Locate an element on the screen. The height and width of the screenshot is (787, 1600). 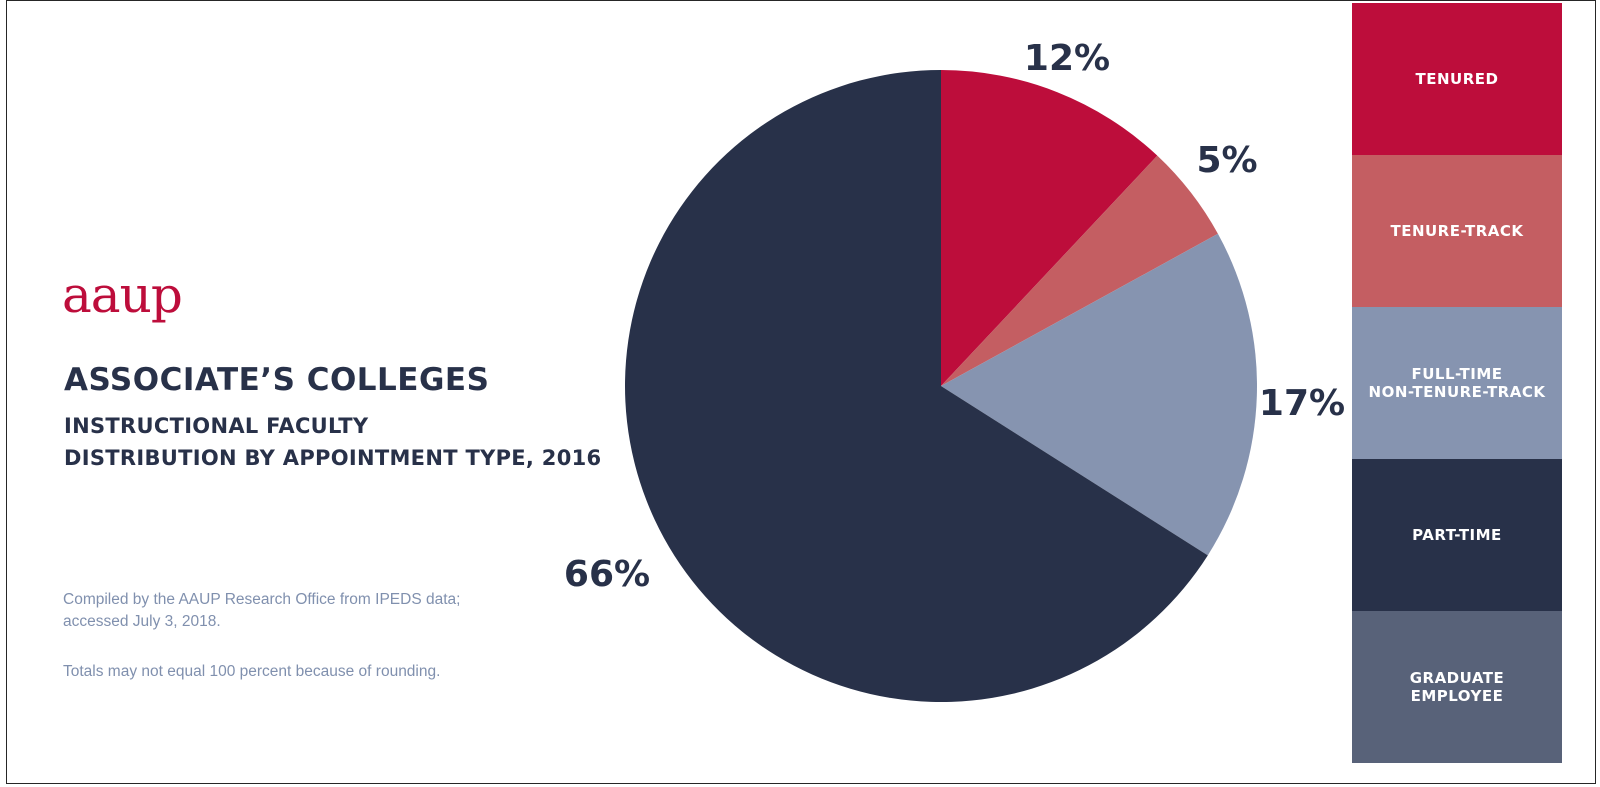
legend-label: PART-TIME is located at coordinates (1457, 535).